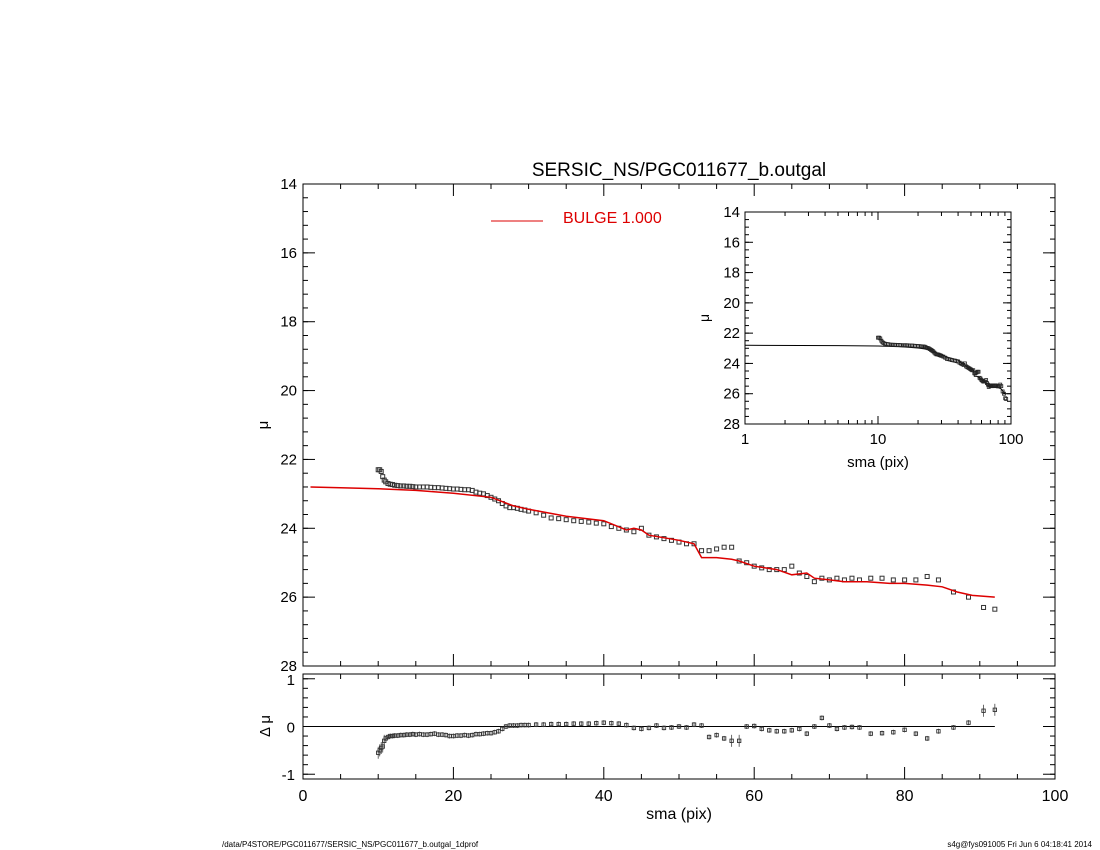 The width and height of the screenshot is (1100, 850). I want to click on x-tick-label: 100, so click(1055, 796).